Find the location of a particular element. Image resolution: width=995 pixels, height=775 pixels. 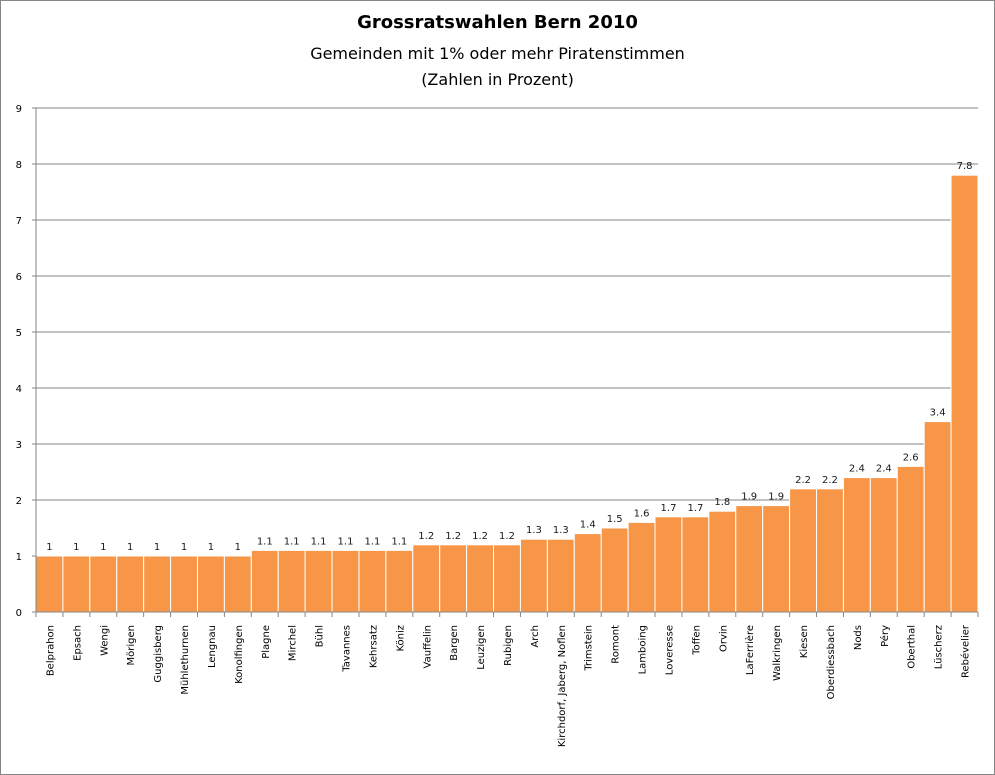

y-tick-label: 3 is located at coordinates (19, 445).